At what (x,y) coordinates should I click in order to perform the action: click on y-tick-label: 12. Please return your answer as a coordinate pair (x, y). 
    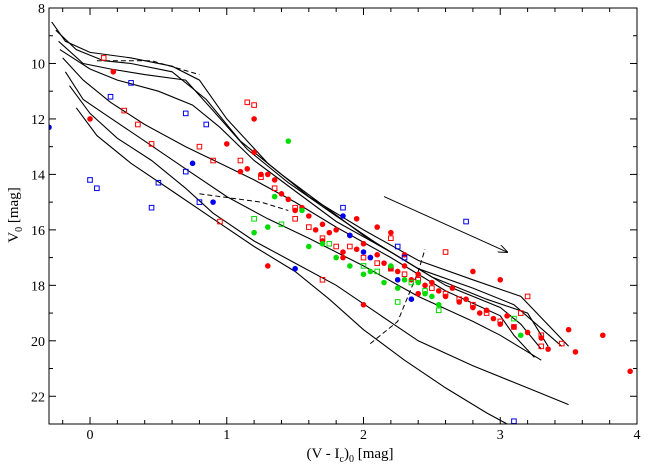
    Looking at the image, I should click on (38, 120).